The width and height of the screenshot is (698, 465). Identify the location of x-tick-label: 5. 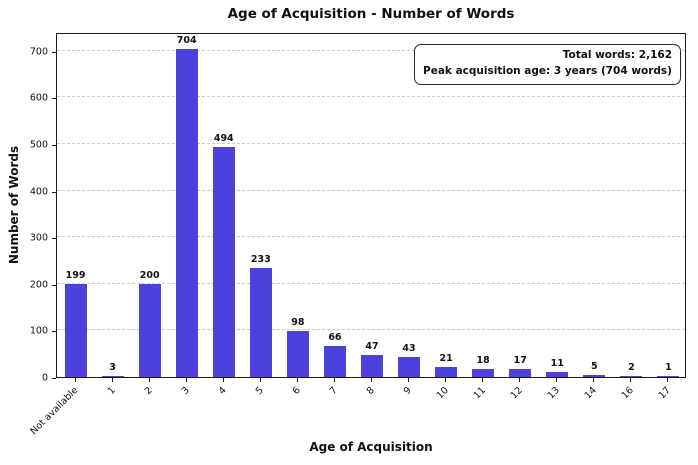
(259, 391).